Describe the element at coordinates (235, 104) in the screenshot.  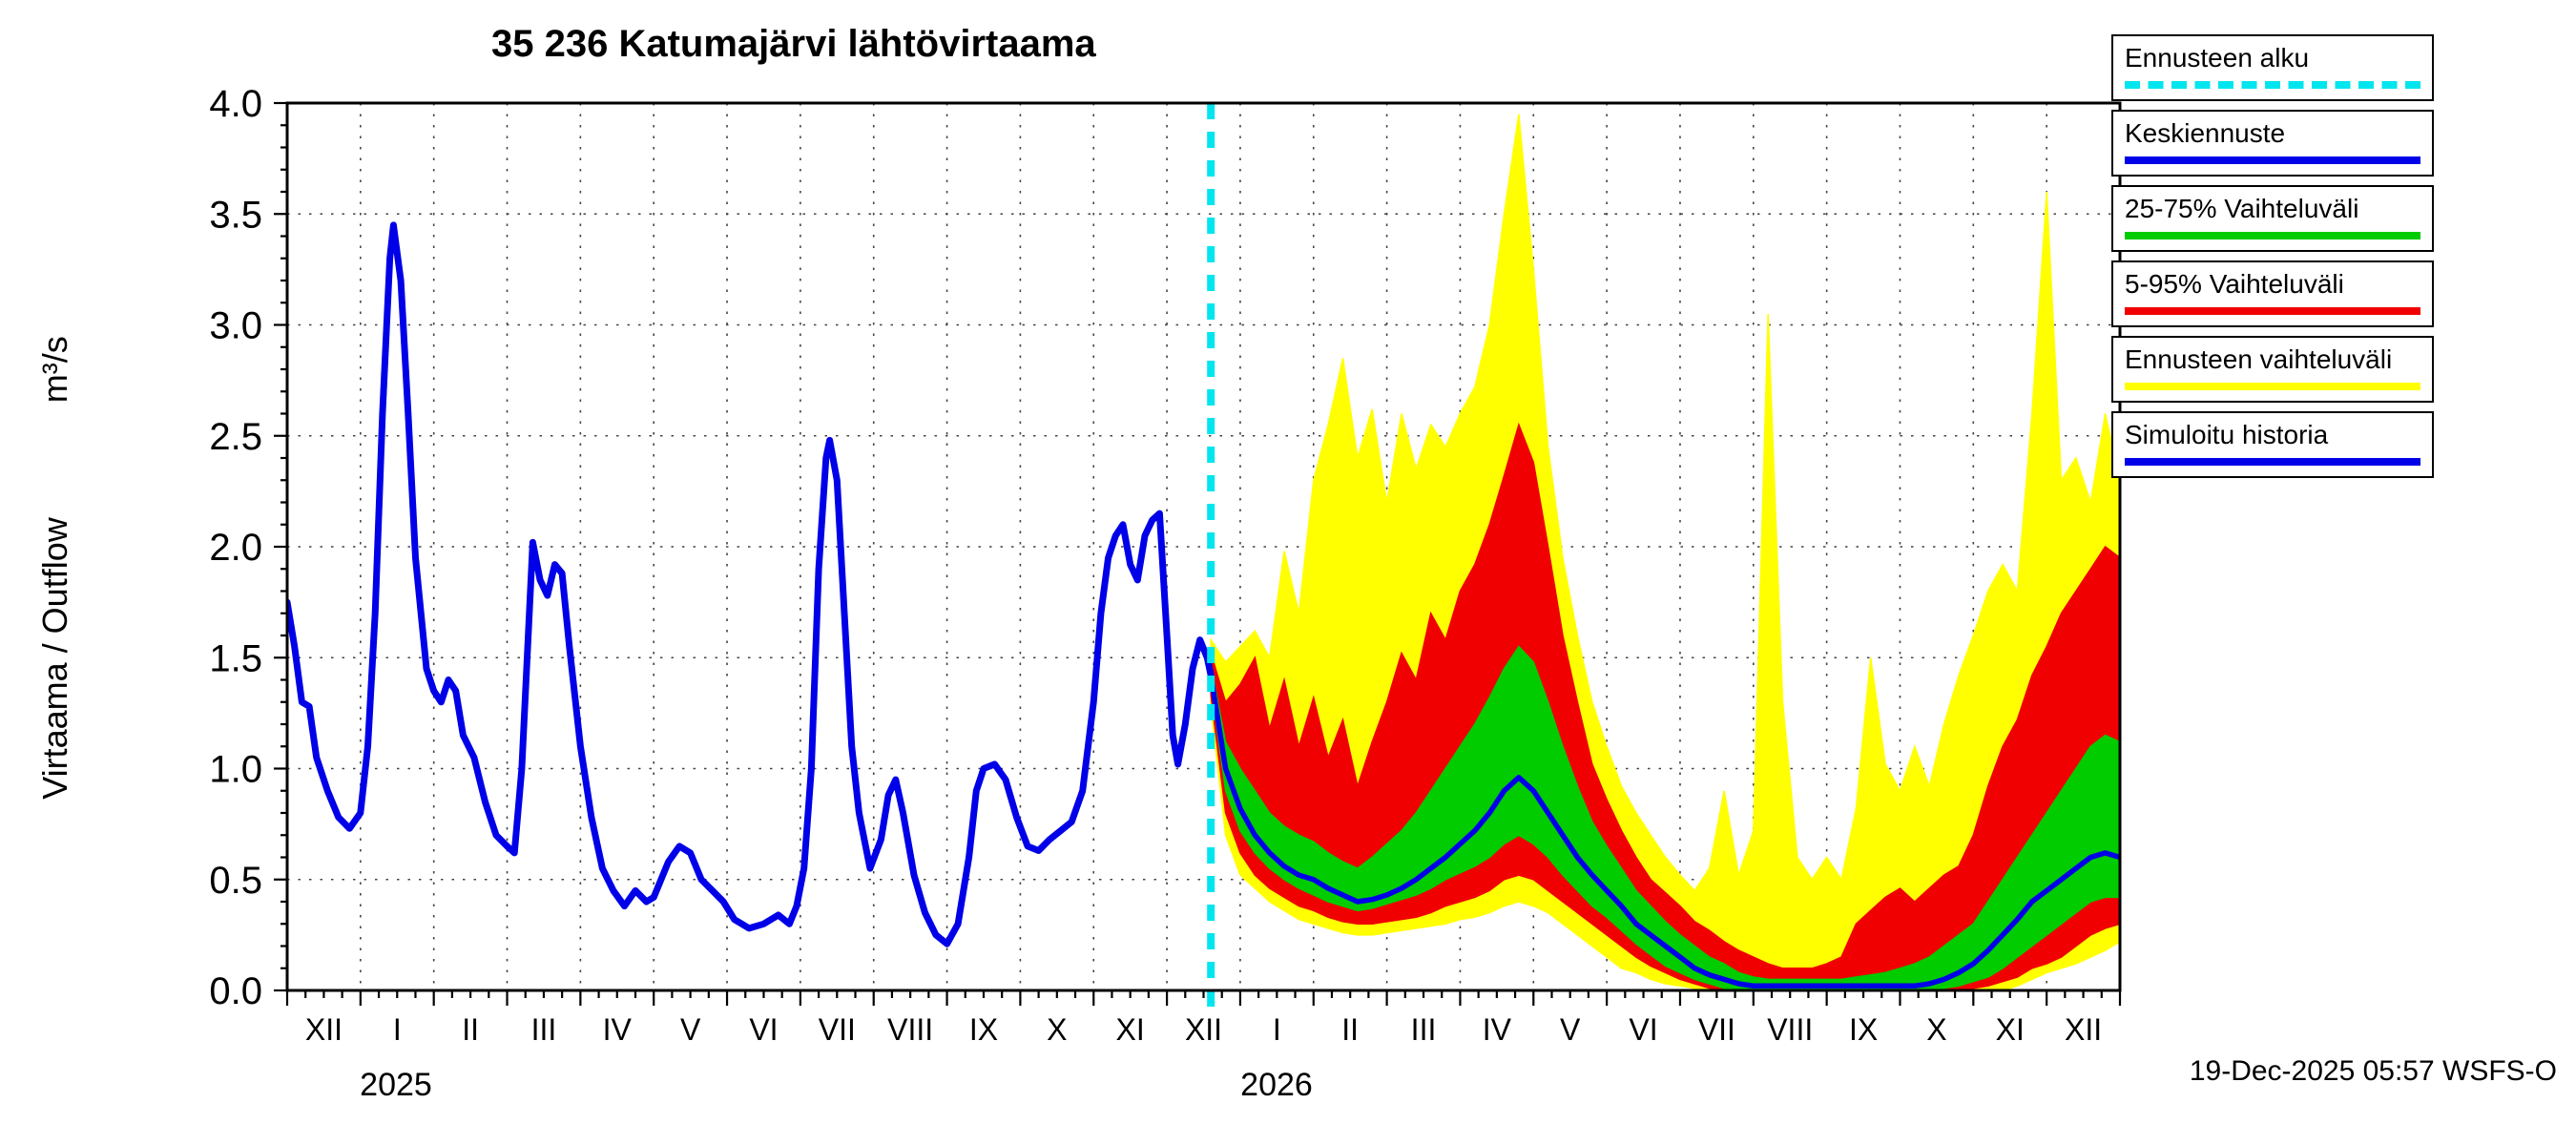
I see `y-tick-label: 4.0` at that location.